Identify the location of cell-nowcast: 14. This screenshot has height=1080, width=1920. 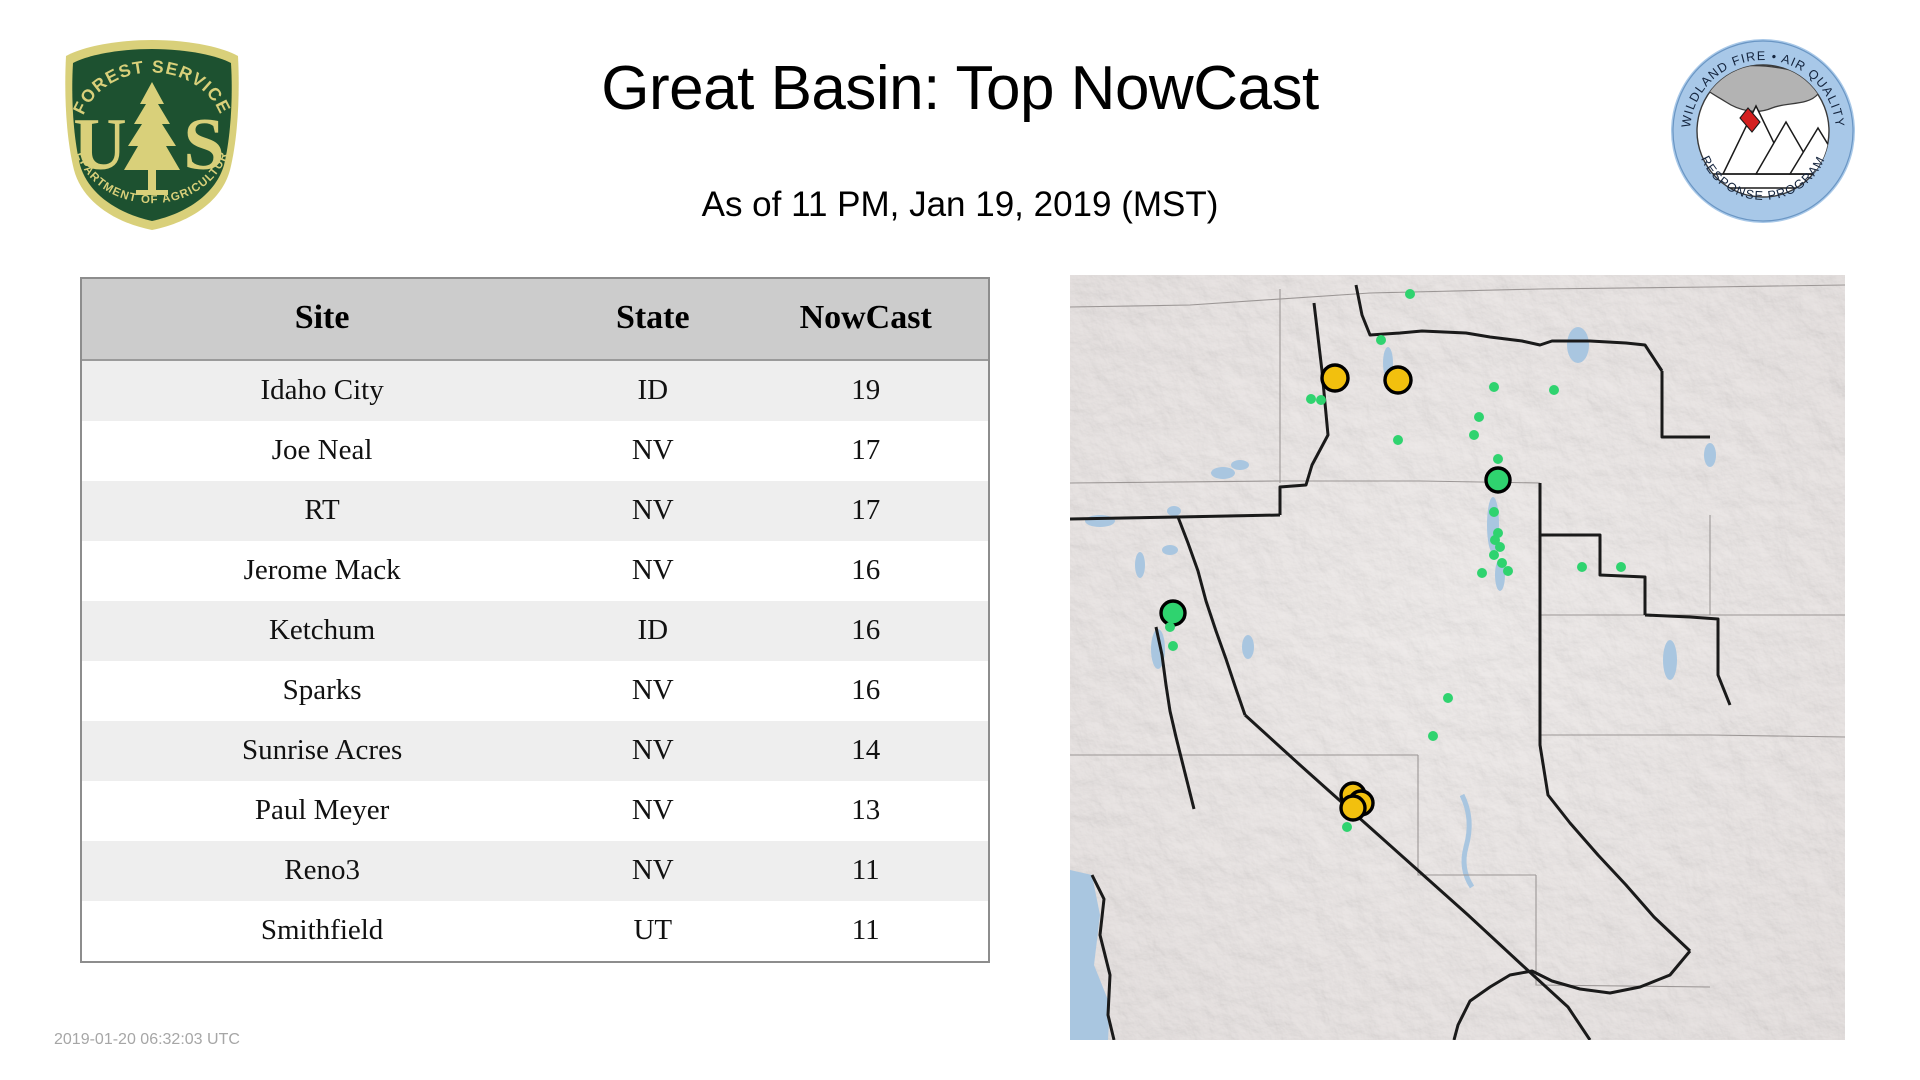
(865, 751).